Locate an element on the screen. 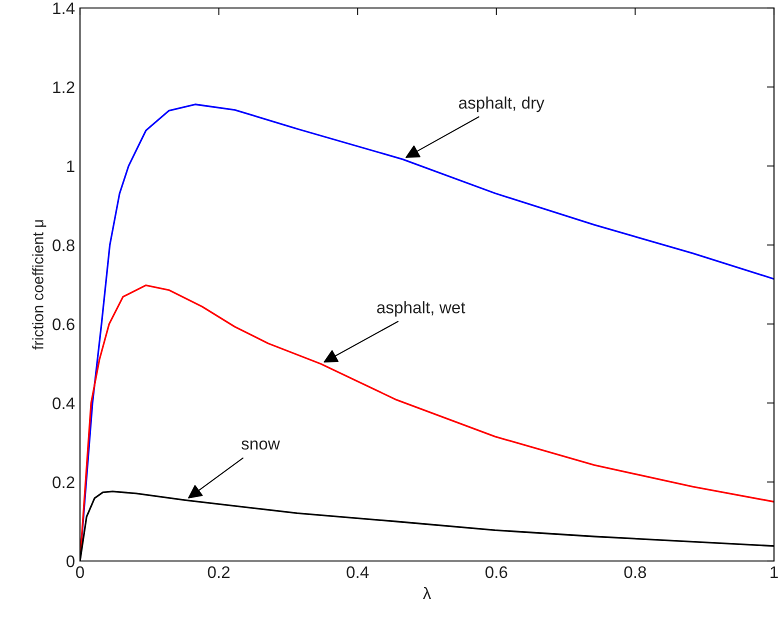 Image resolution: width=784 pixels, height=623 pixels. x-tick-label: 1 is located at coordinates (774, 572).